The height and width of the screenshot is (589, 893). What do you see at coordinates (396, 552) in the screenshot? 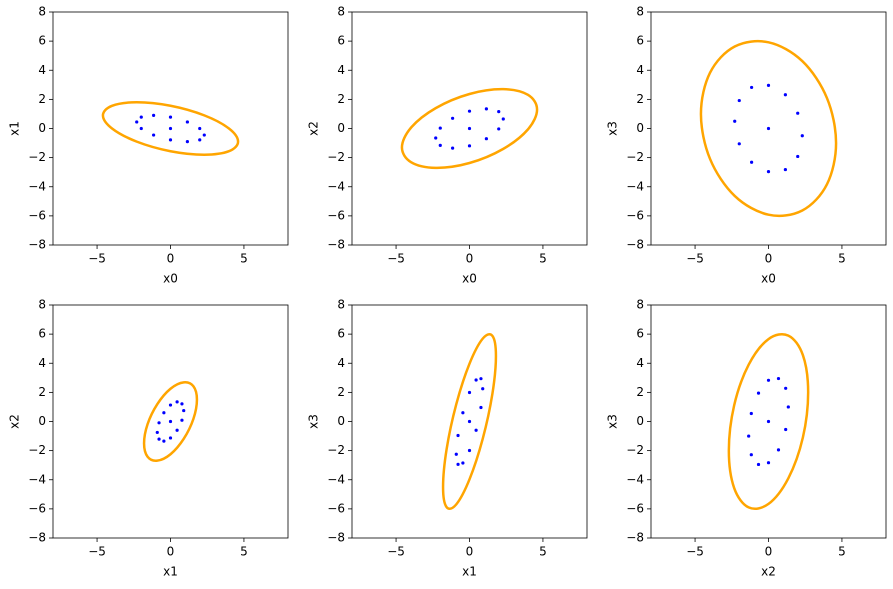
I see `x-tick-label: −5` at bounding box center [396, 552].